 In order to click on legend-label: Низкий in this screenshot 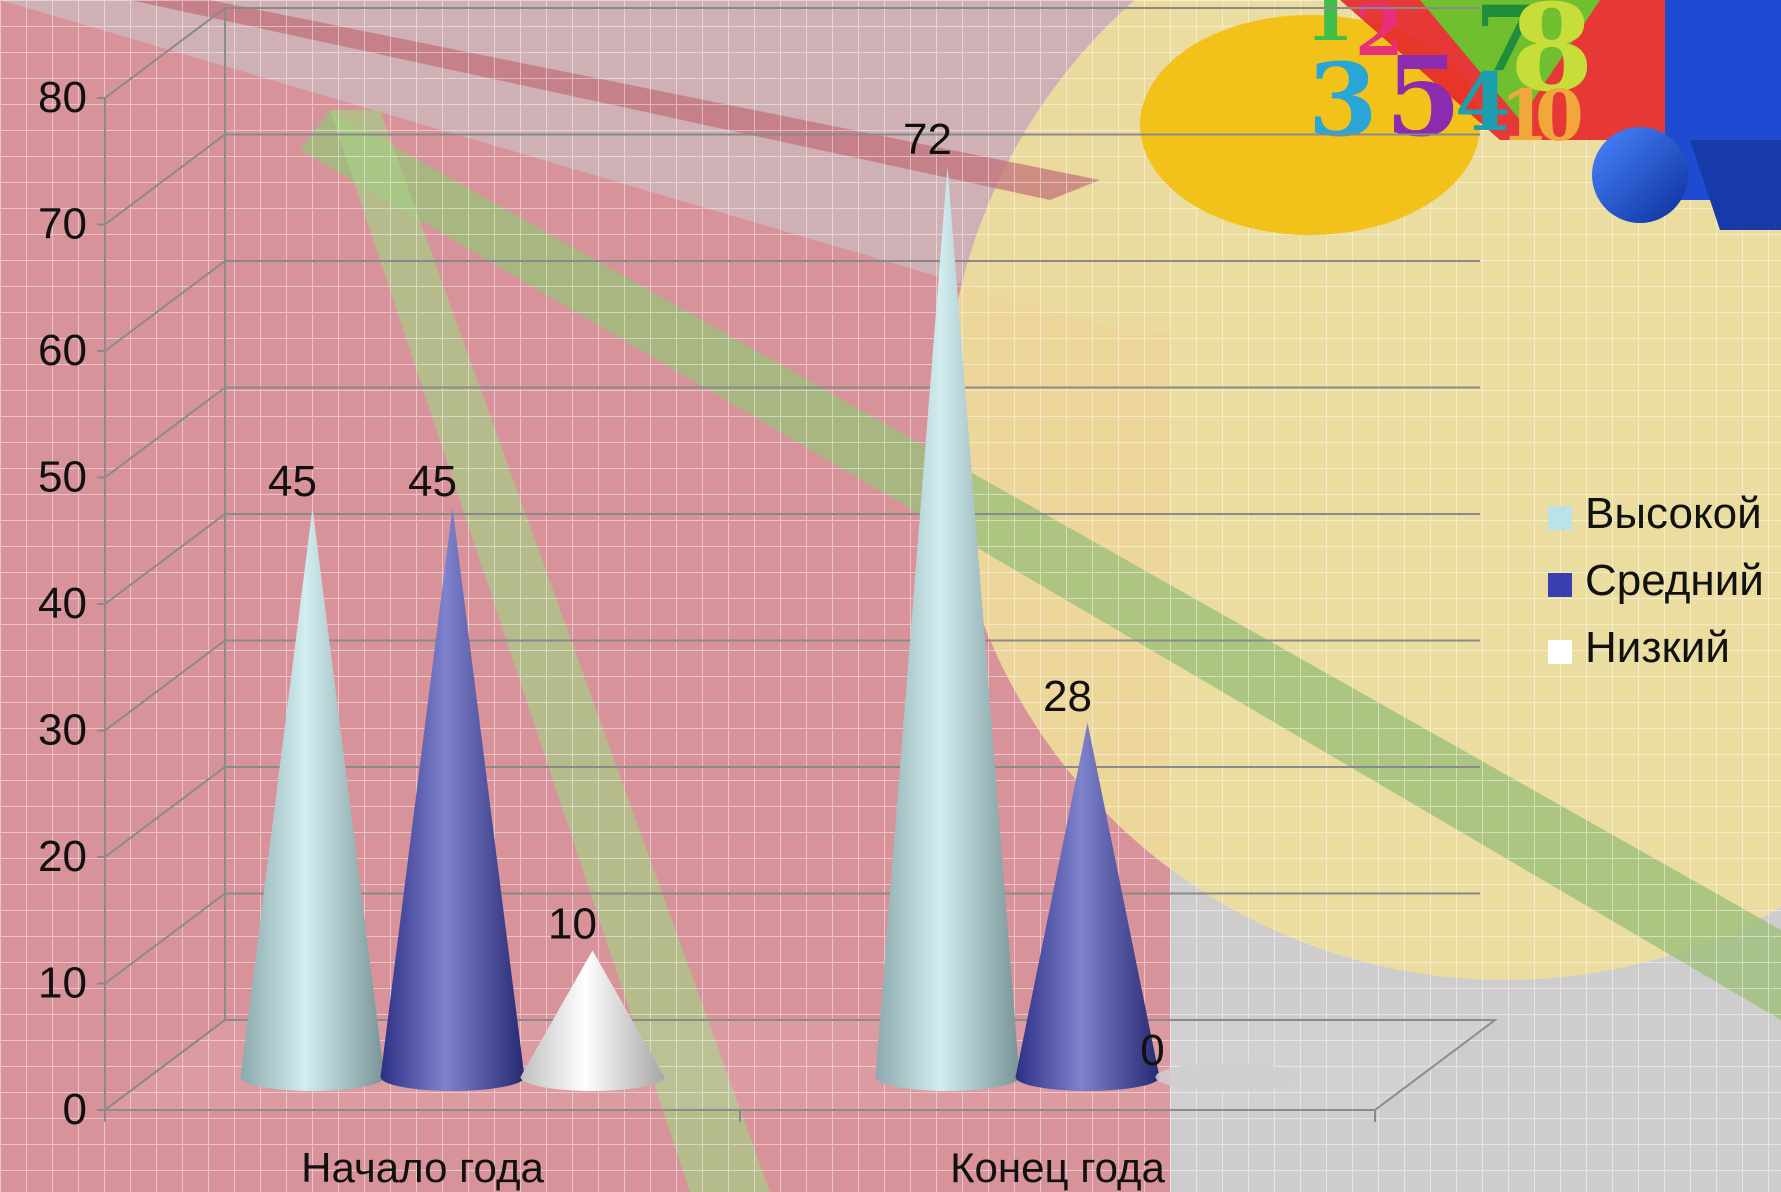, I will do `click(1657, 647)`.